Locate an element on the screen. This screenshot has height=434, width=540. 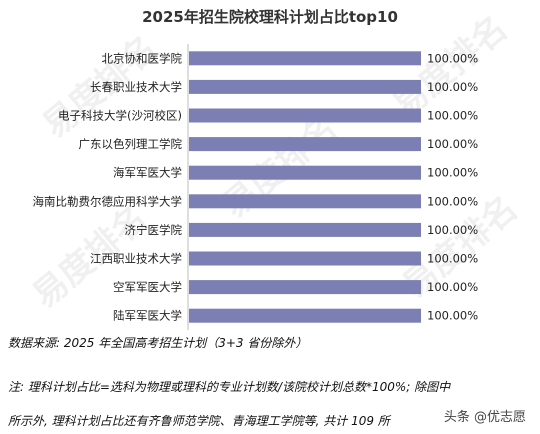
chart-title: 2025年招生院校理科计划占比top10 is located at coordinates (270, 17).